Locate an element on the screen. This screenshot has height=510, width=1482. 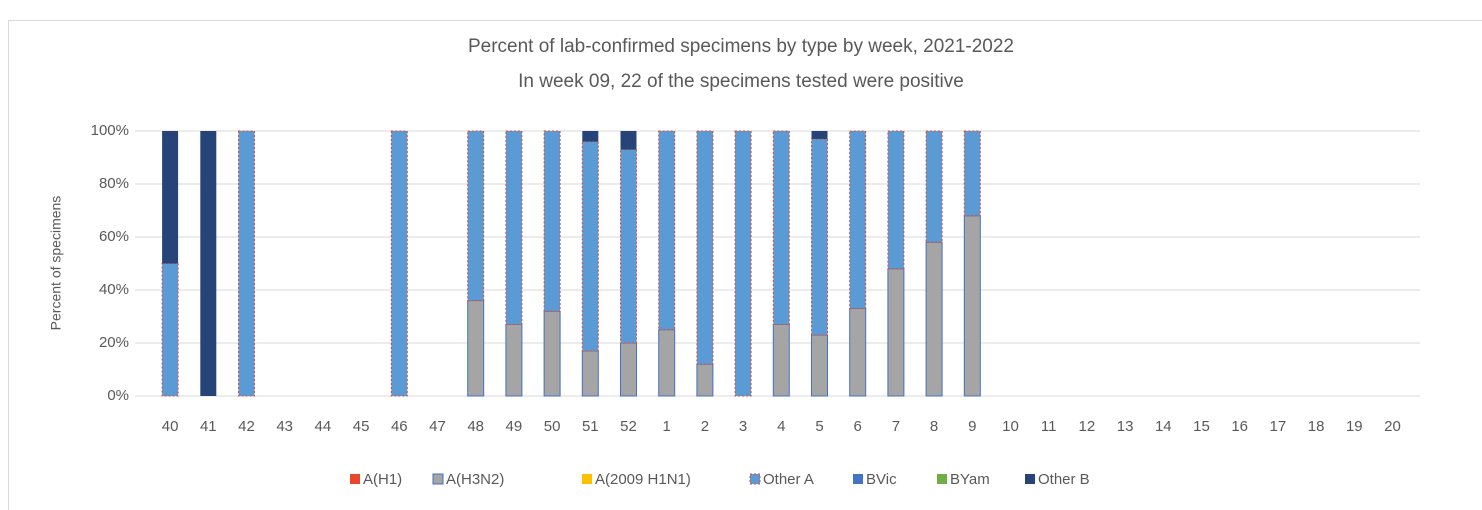
x-tick-label: 41 is located at coordinates (208, 426).